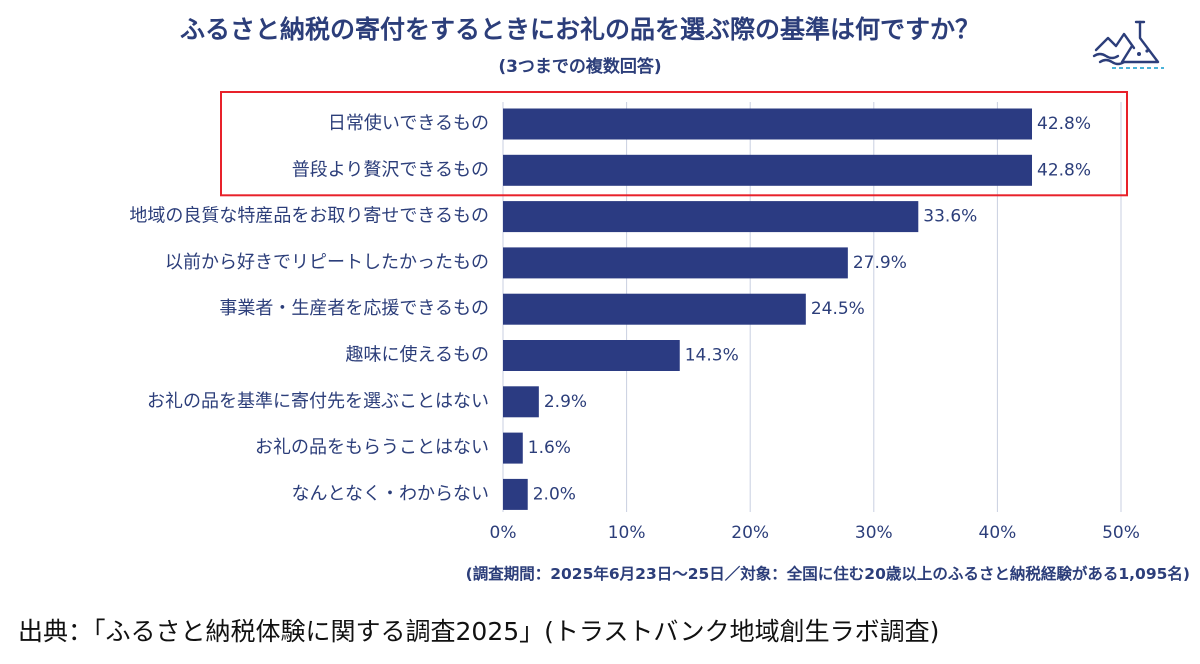 The image size is (1200, 664). What do you see at coordinates (674, 144) in the screenshot?
I see `highlight-box` at bounding box center [674, 144].